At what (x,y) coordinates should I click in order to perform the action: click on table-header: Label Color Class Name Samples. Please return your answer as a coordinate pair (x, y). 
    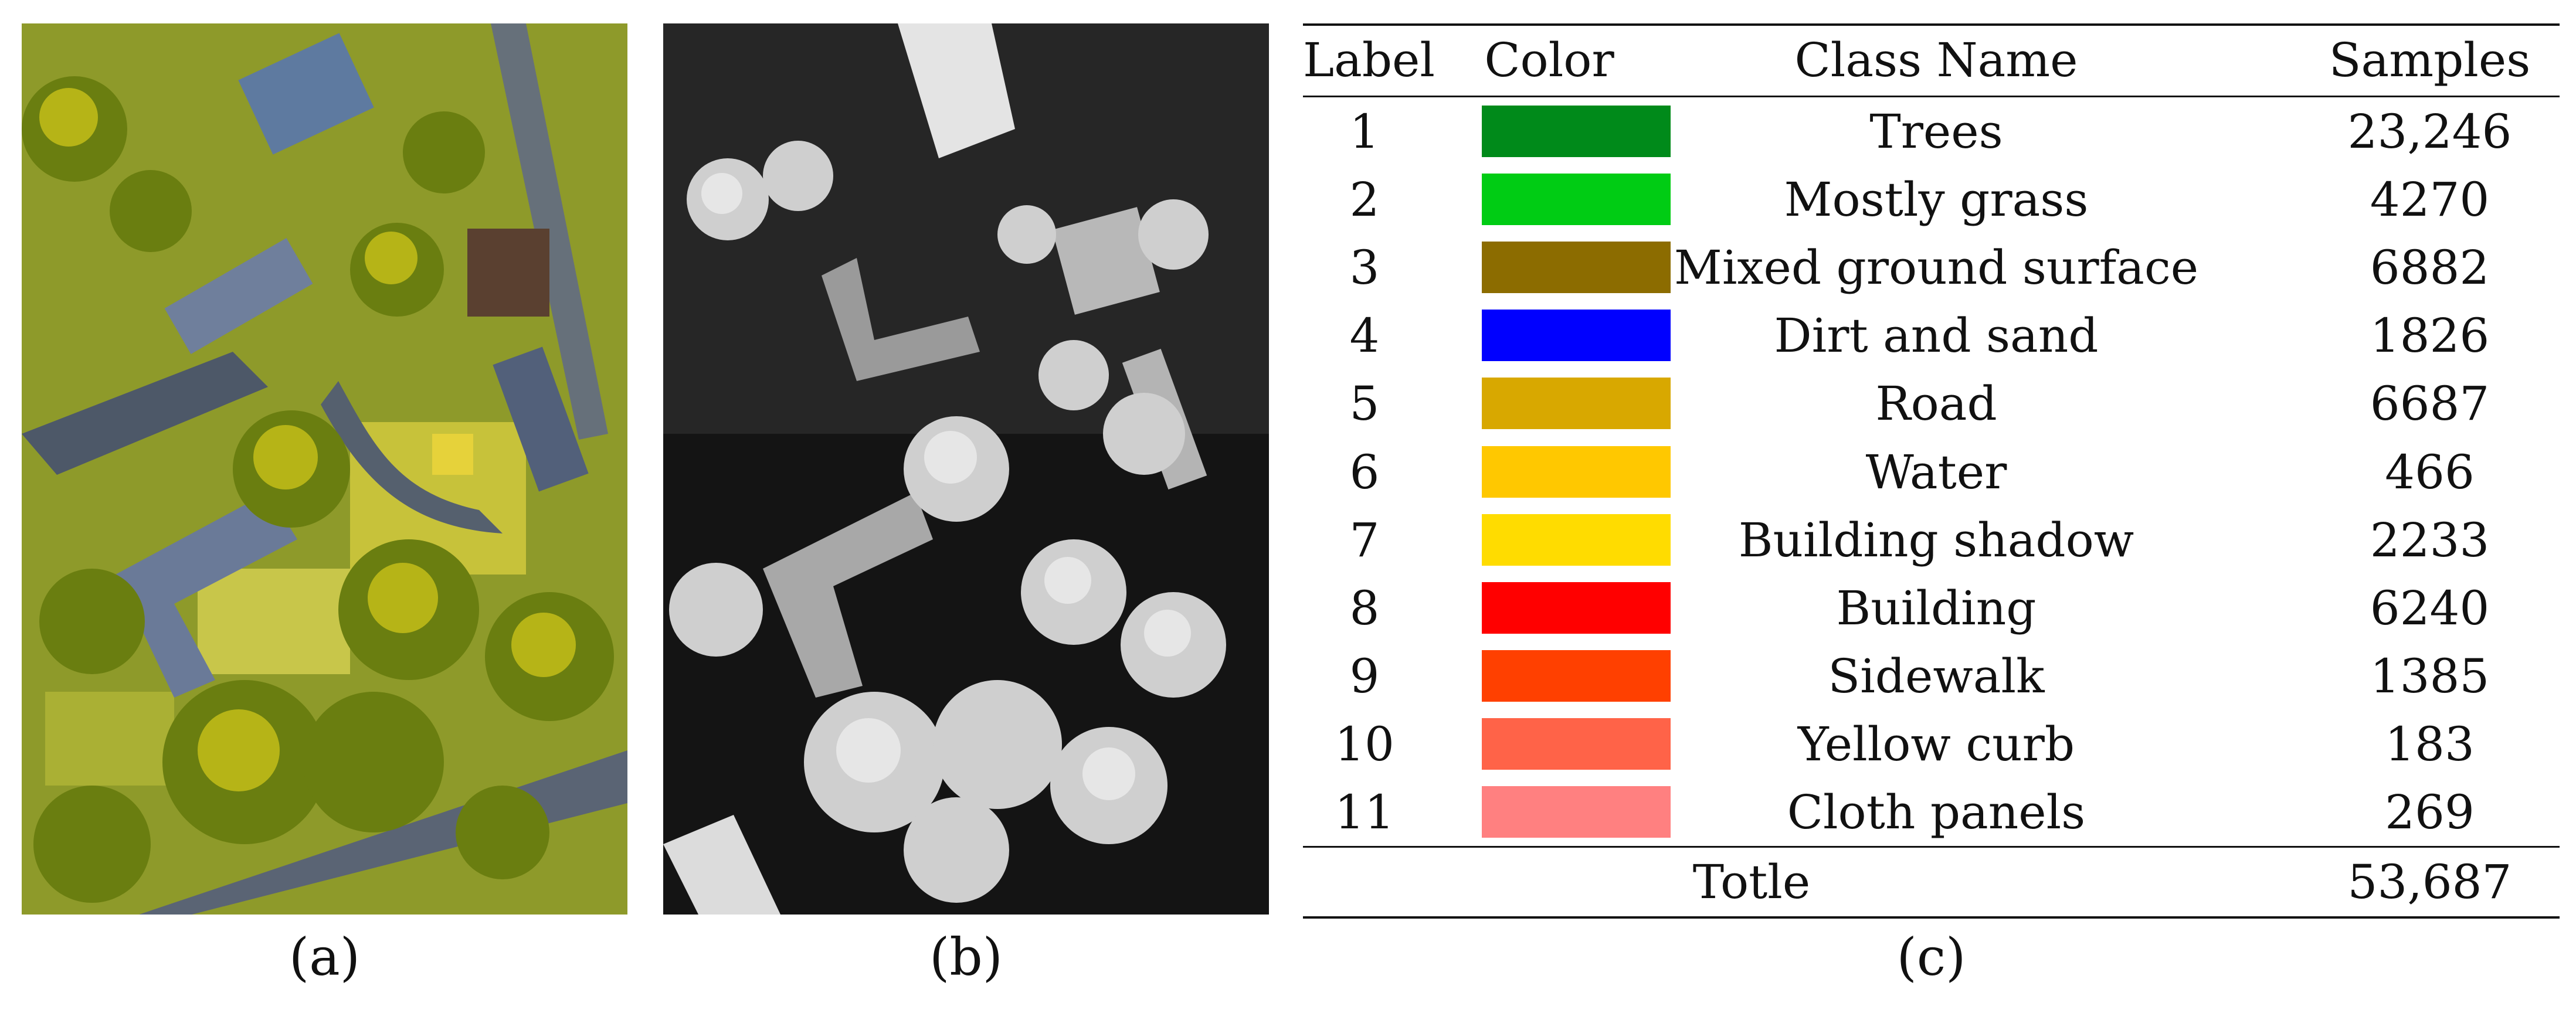
    Looking at the image, I should click on (1931, 60).